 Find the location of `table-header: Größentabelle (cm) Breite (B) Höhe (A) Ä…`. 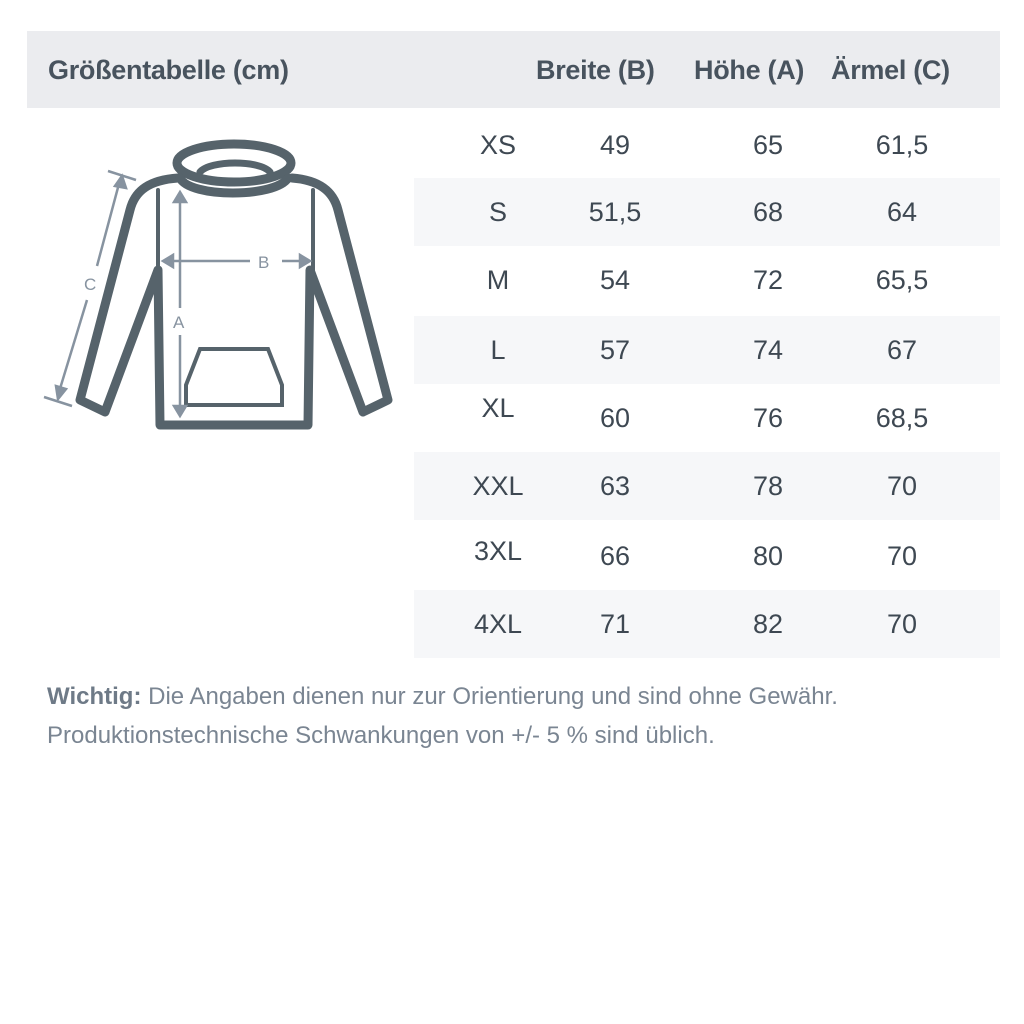

table-header: Größentabelle (cm) Breite (B) Höhe (A) Ä… is located at coordinates (513, 69).